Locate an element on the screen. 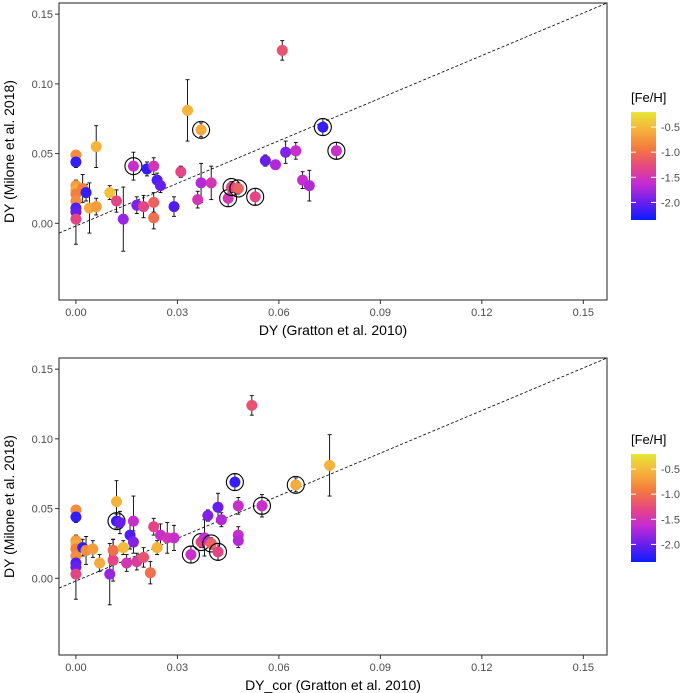  x-tick-label: 0.15 is located at coordinates (583, 668).